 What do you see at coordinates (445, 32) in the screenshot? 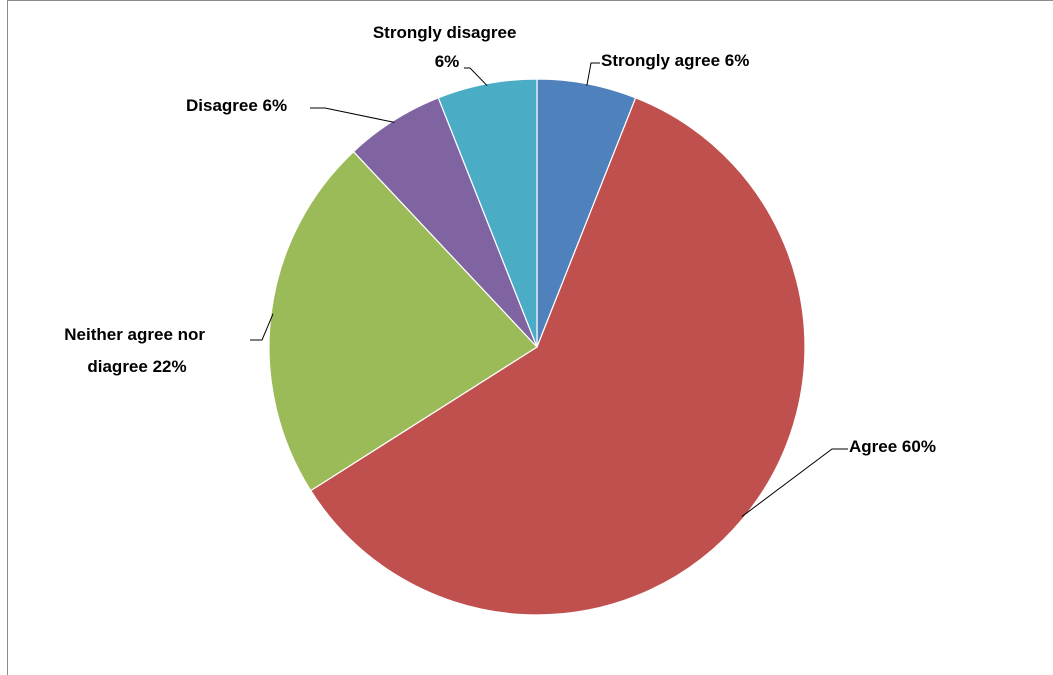
I see `label-strongly-disagree-line-1: Strongly disagree` at bounding box center [445, 32].